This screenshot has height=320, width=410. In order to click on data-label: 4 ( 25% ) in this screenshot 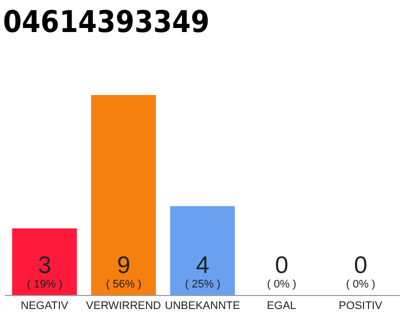, I will do `click(202, 271)`.